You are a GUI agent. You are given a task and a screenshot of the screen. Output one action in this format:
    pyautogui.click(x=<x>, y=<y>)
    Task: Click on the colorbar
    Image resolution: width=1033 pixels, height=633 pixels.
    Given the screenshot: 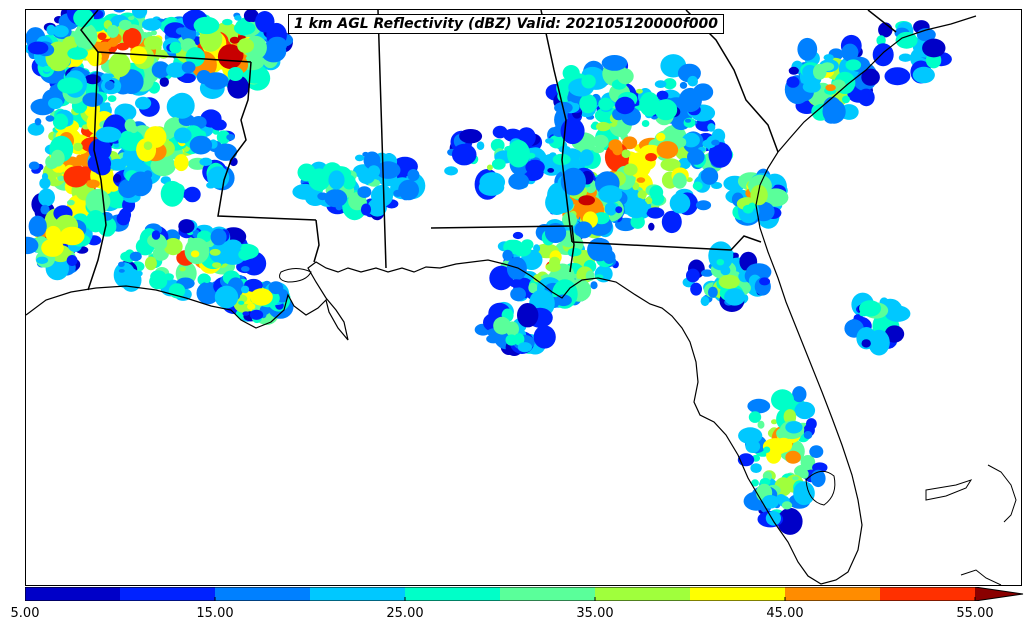 What is the action you would take?
    pyautogui.click(x=524, y=594)
    